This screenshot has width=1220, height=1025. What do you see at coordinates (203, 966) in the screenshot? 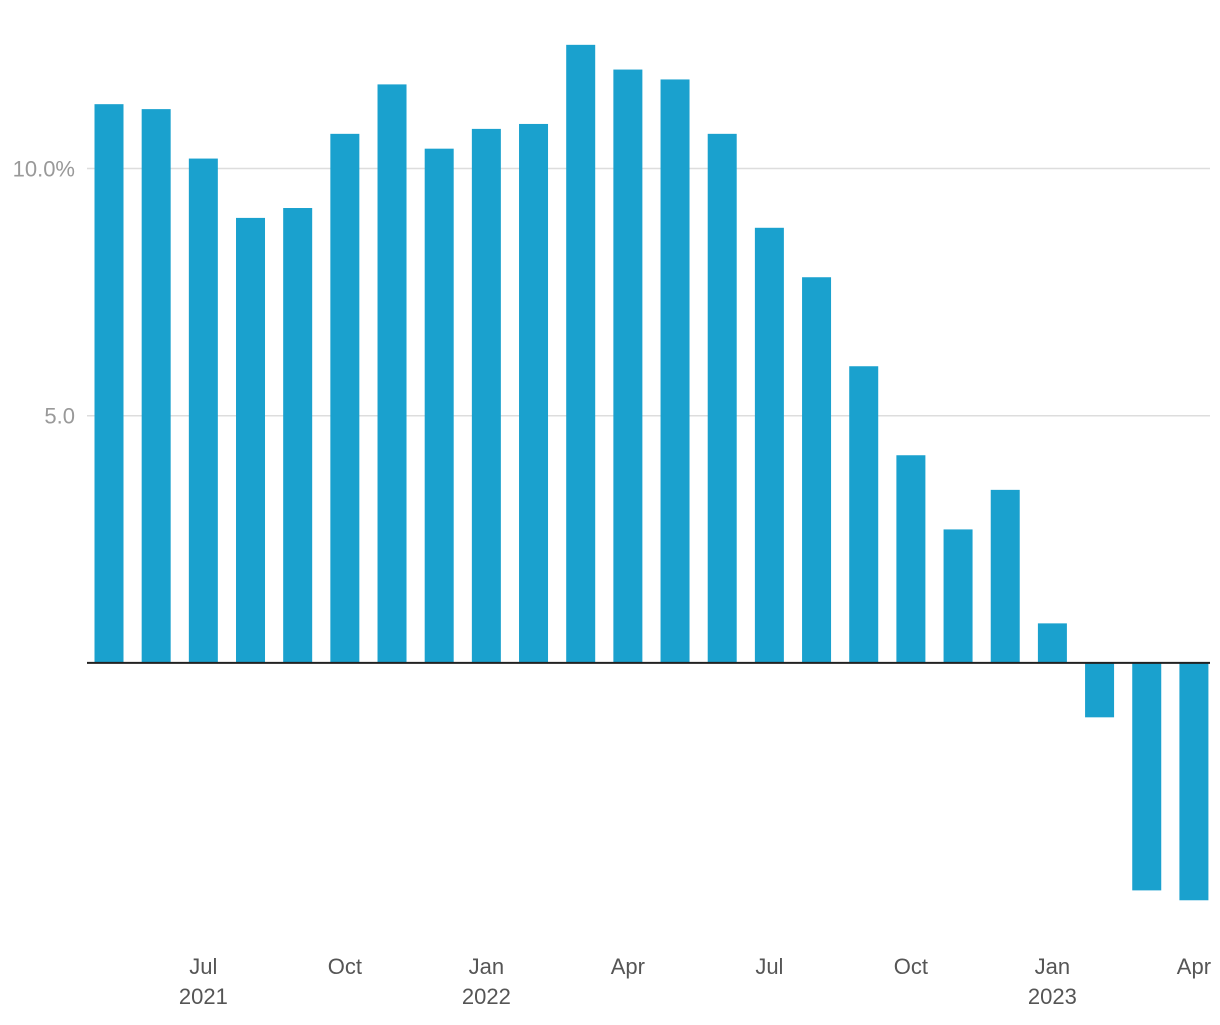
I see `x-tick-month-0: Jul` at bounding box center [203, 966].